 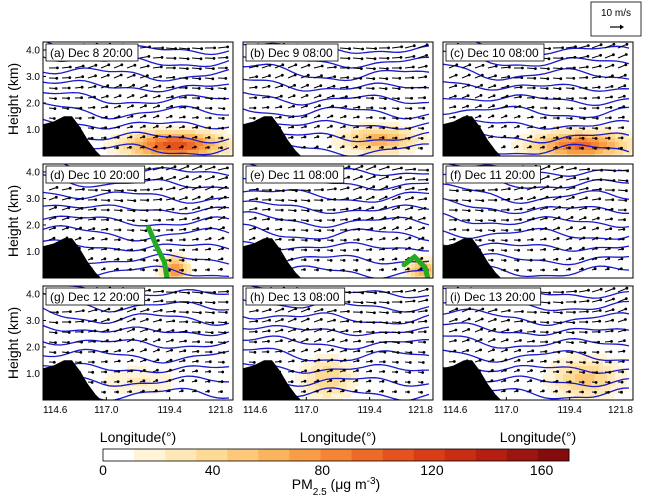 I want to click on pm25-field, so click(x=582, y=373).